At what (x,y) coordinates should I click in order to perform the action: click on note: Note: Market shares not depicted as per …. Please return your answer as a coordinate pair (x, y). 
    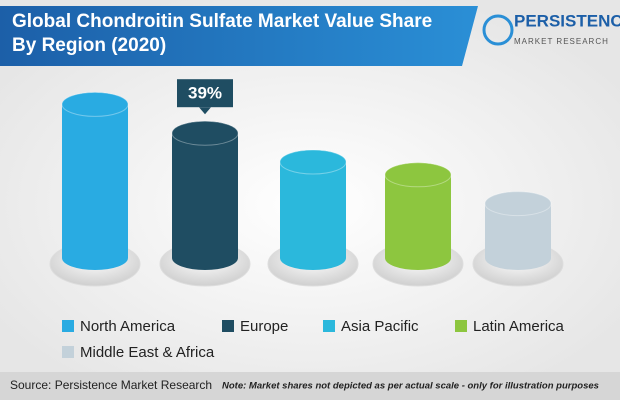
    Looking at the image, I should click on (410, 386).